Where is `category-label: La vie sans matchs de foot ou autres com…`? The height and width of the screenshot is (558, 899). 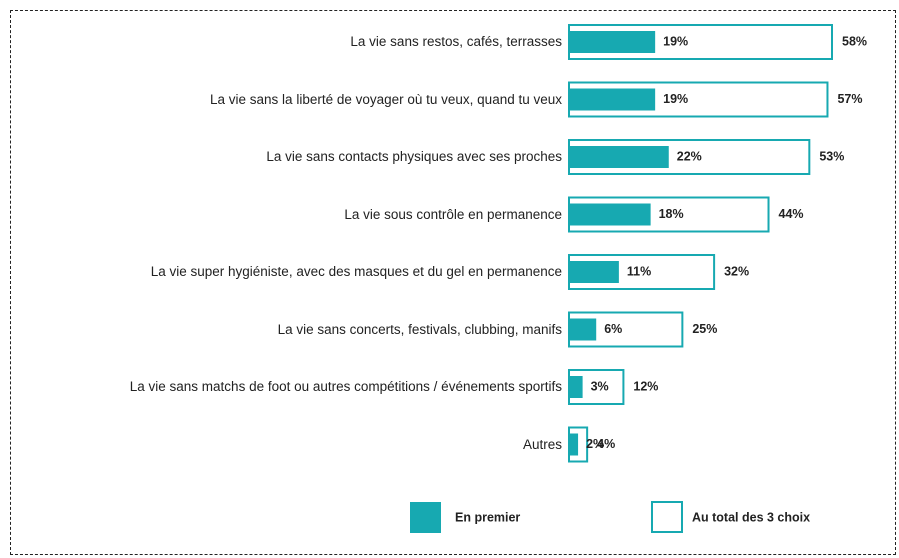
category-label: La vie sans matchs de foot ou autres com… is located at coordinates (345, 386).